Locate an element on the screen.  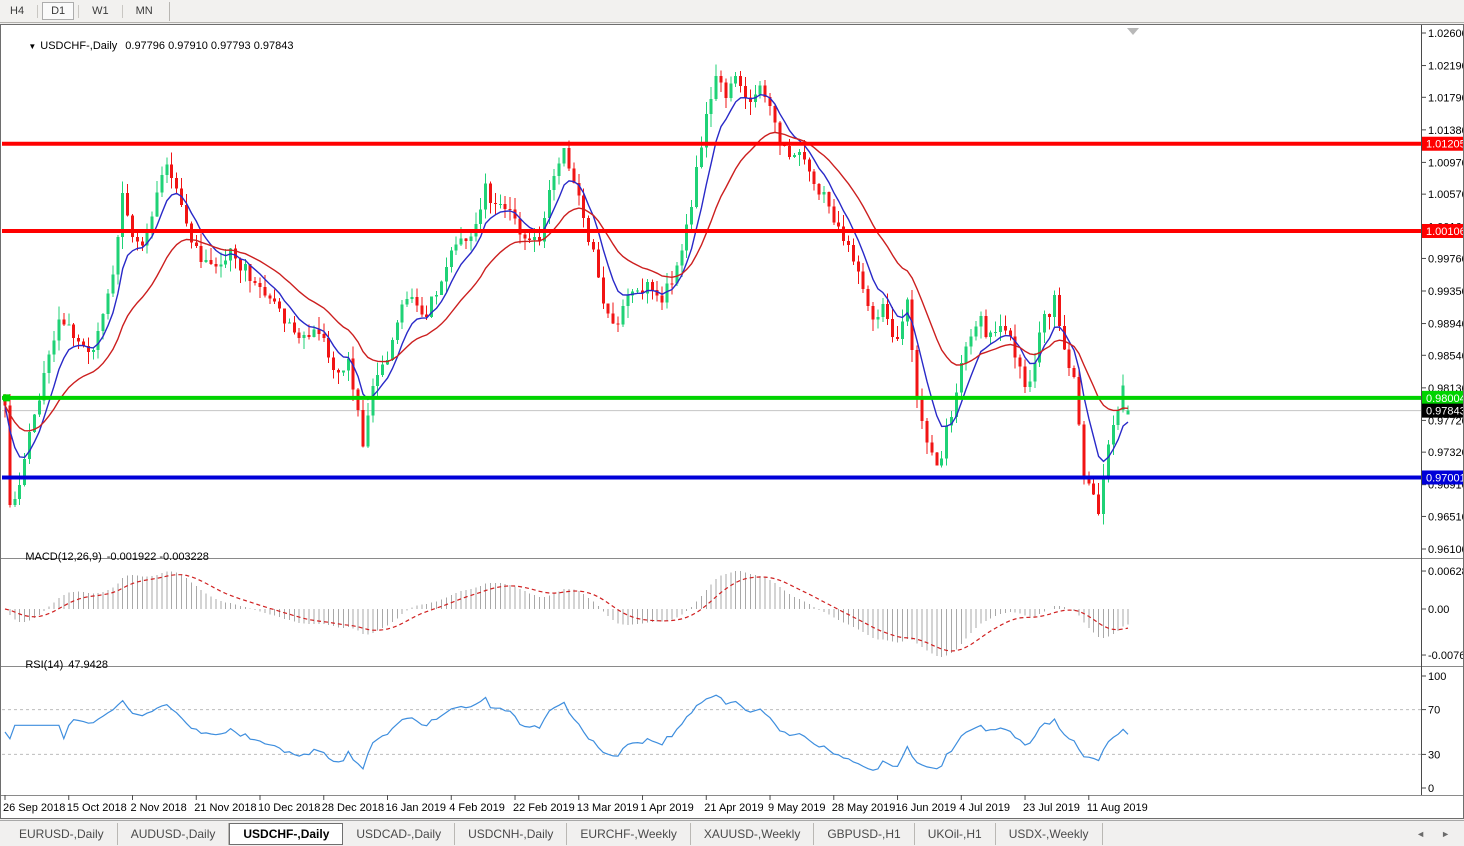
y-axis-label: 0.96100 is located at coordinates (1445, 550).